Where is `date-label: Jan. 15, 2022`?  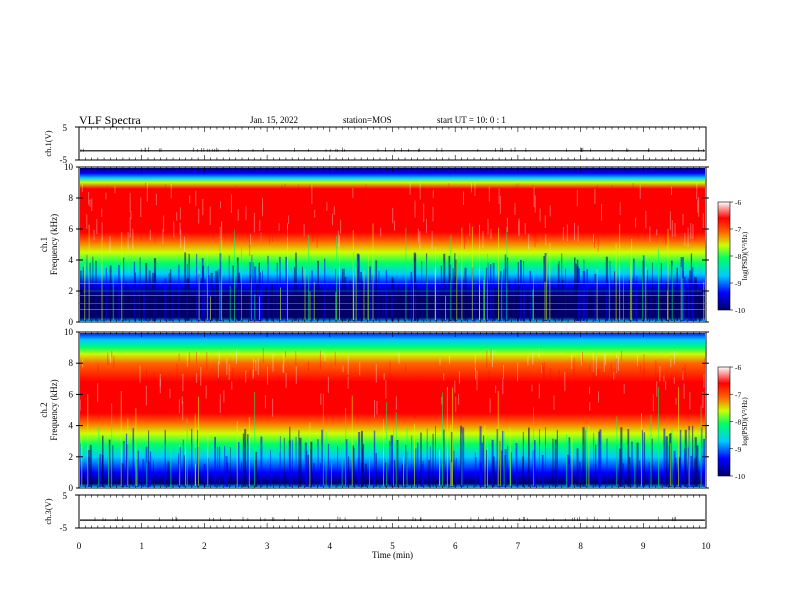
date-label: Jan. 15, 2022 is located at coordinates (274, 120).